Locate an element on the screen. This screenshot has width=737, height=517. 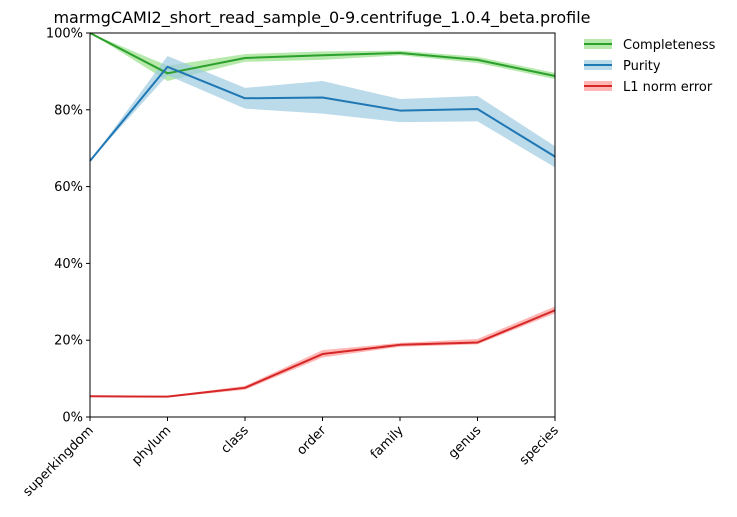
legend: Completeness Purity L1 norm error is located at coordinates (650, 66).